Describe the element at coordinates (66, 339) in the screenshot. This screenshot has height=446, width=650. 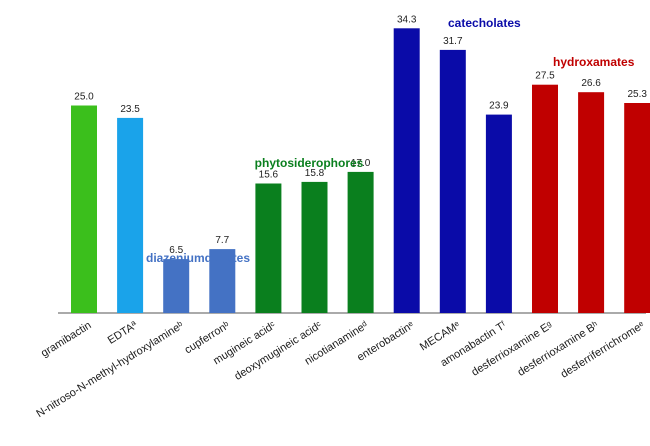
I see `category-label-0: gramibactin` at that location.